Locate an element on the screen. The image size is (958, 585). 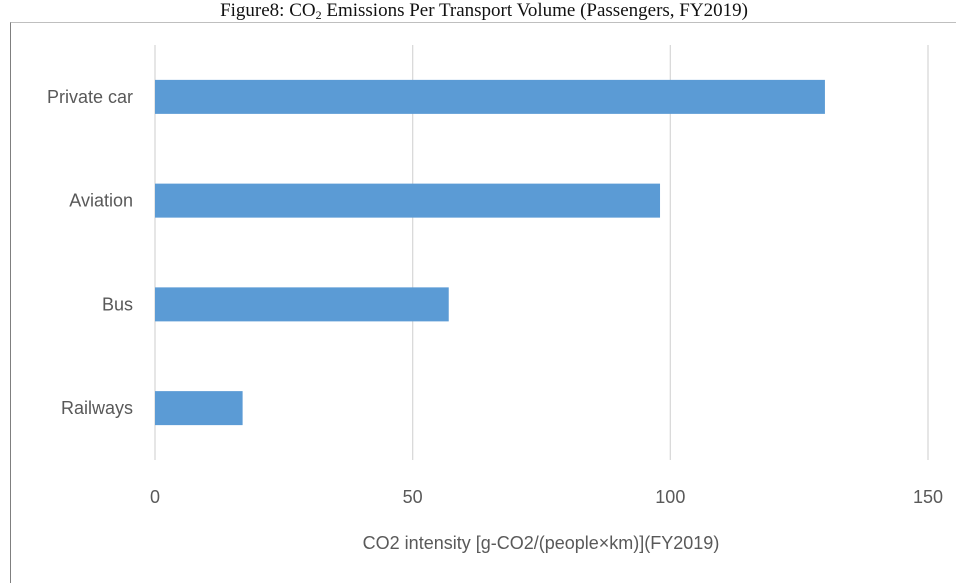
x-tick-label-50: 50 is located at coordinates (413, 497).